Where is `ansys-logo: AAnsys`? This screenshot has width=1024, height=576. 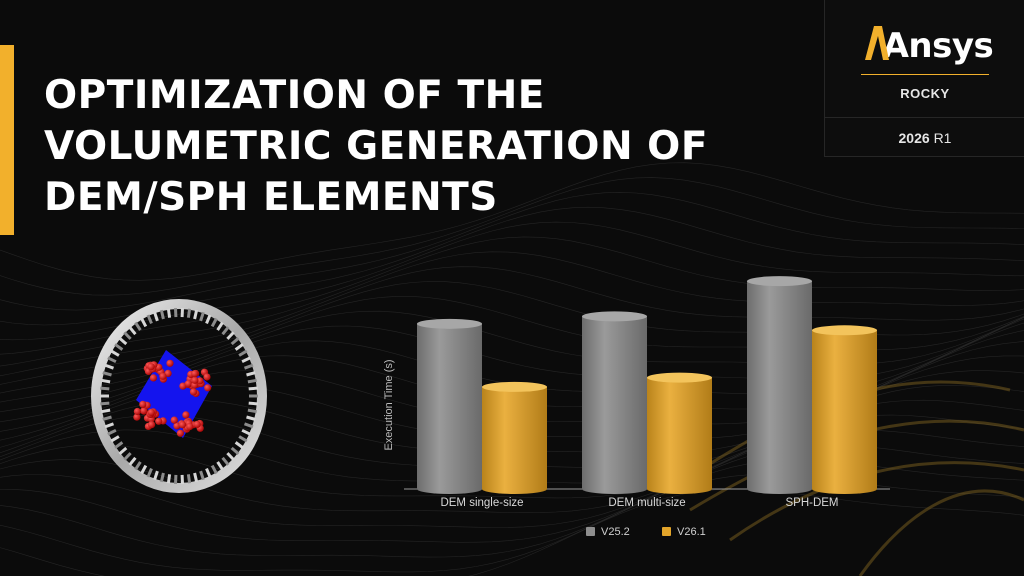 ansys-logo: AAnsys is located at coordinates (924, 46).